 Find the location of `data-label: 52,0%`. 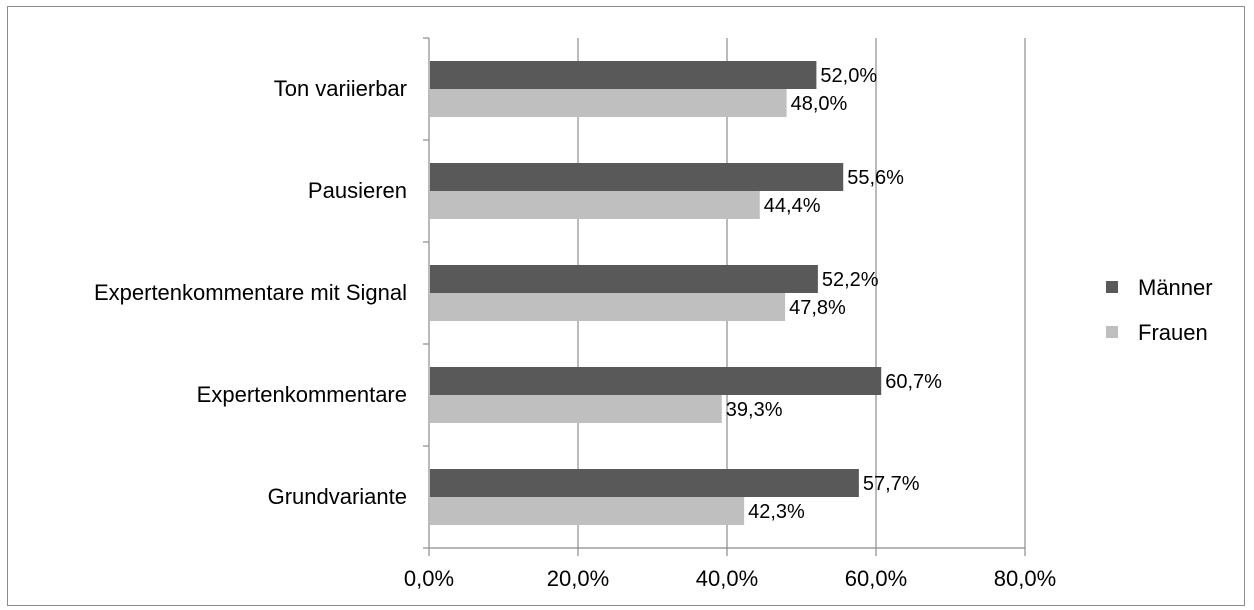

data-label: 52,0% is located at coordinates (848, 76).